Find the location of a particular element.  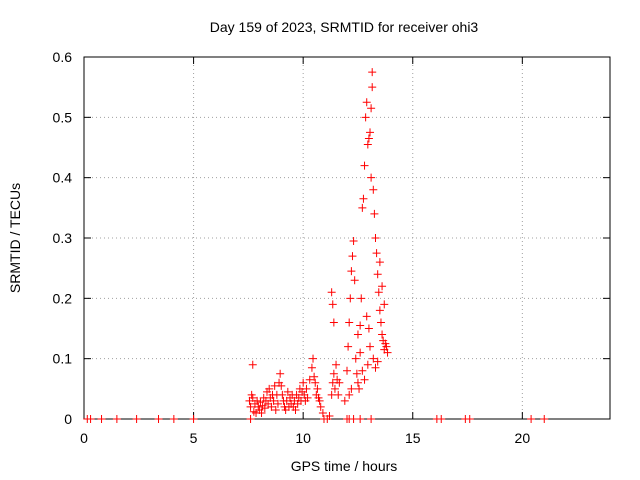

x-tick-label: 0 is located at coordinates (84, 438).